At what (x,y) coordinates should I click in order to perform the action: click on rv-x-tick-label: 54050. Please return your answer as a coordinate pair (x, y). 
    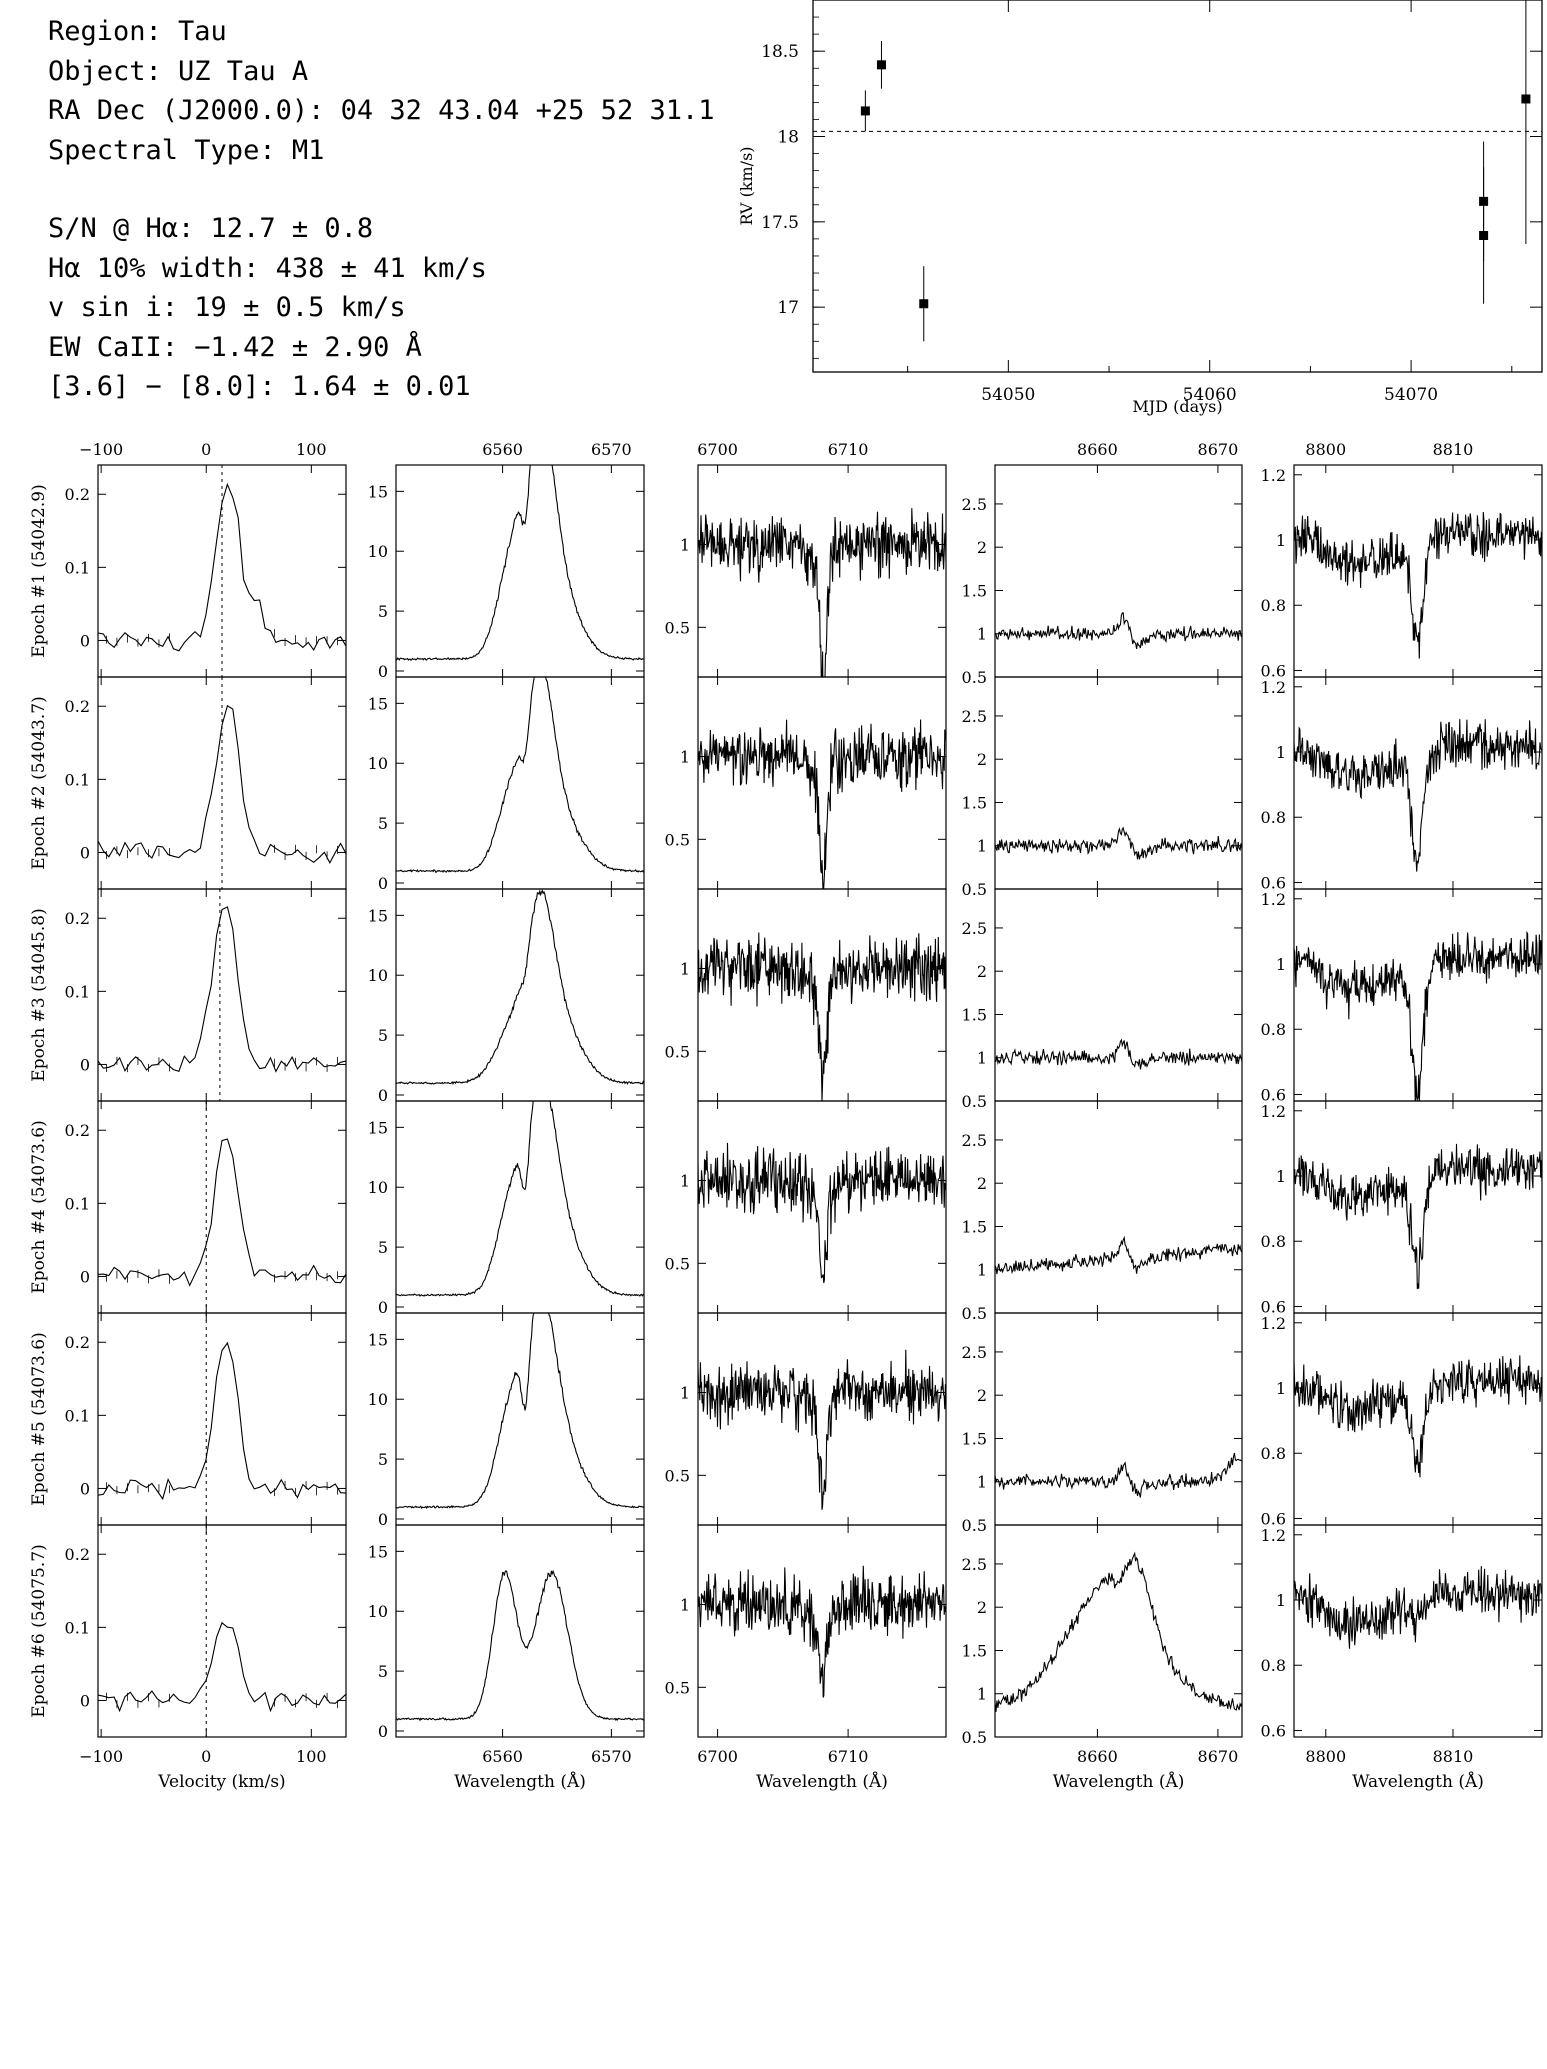
    Looking at the image, I should click on (1008, 395).